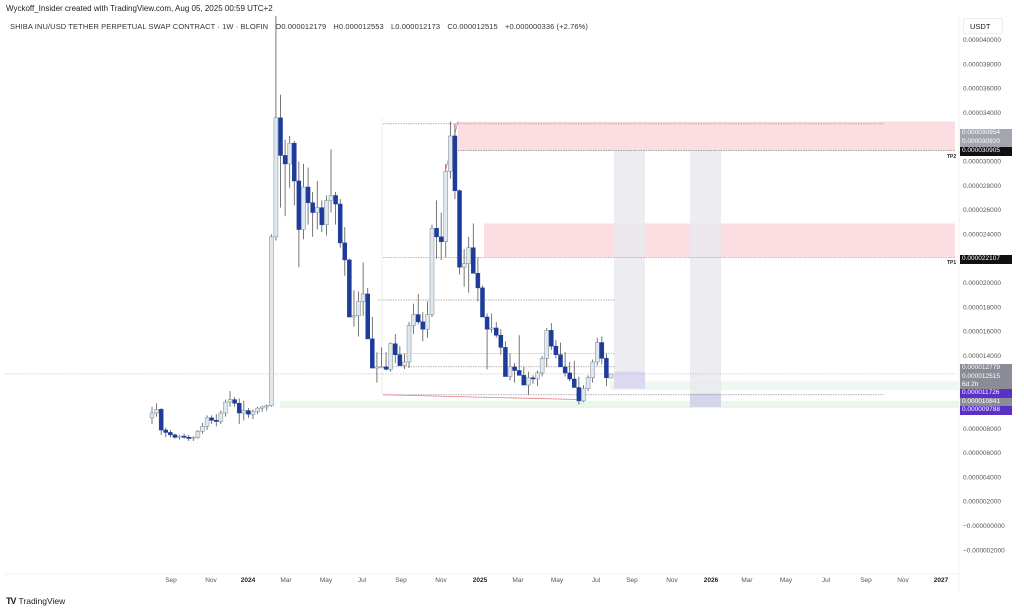 This screenshot has width=1024, height=611. Describe the element at coordinates (480, 580) in the screenshot. I see `time-tick: 2025` at that location.